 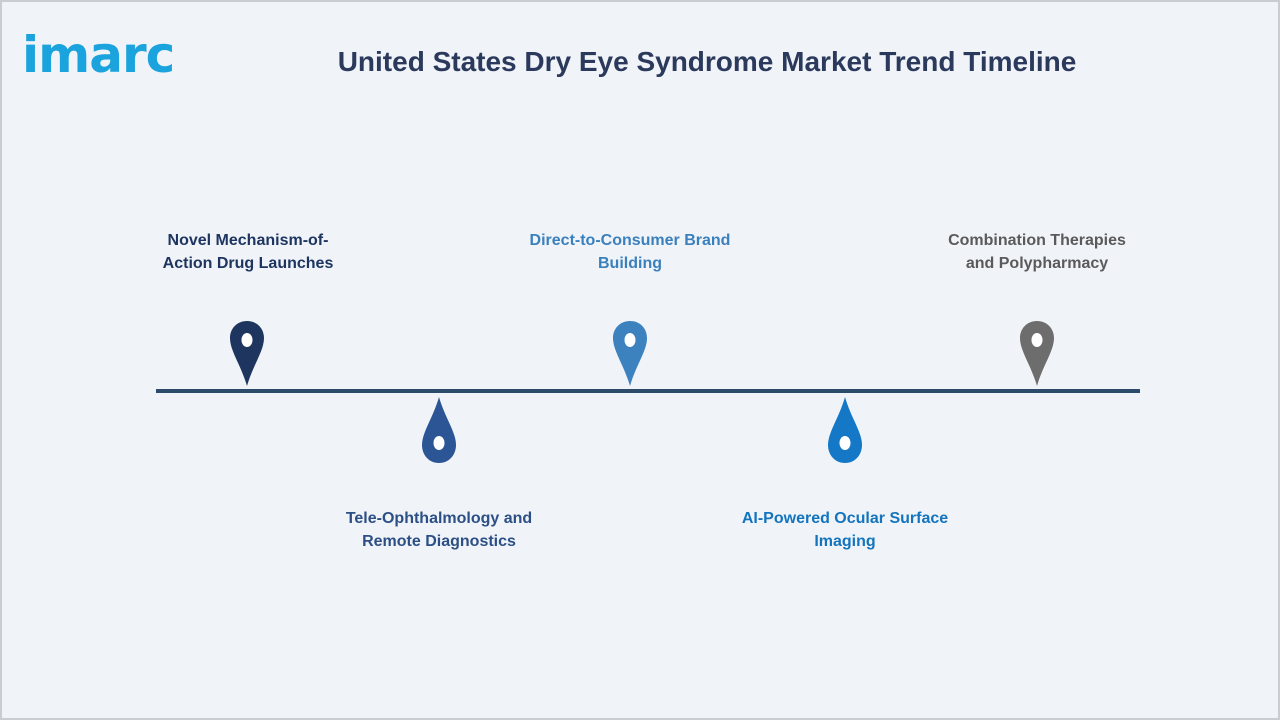 What do you see at coordinates (248, 252) in the screenshot?
I see `timeline-event-label-1: Novel Mechanism-of- Action Drug Launches` at bounding box center [248, 252].